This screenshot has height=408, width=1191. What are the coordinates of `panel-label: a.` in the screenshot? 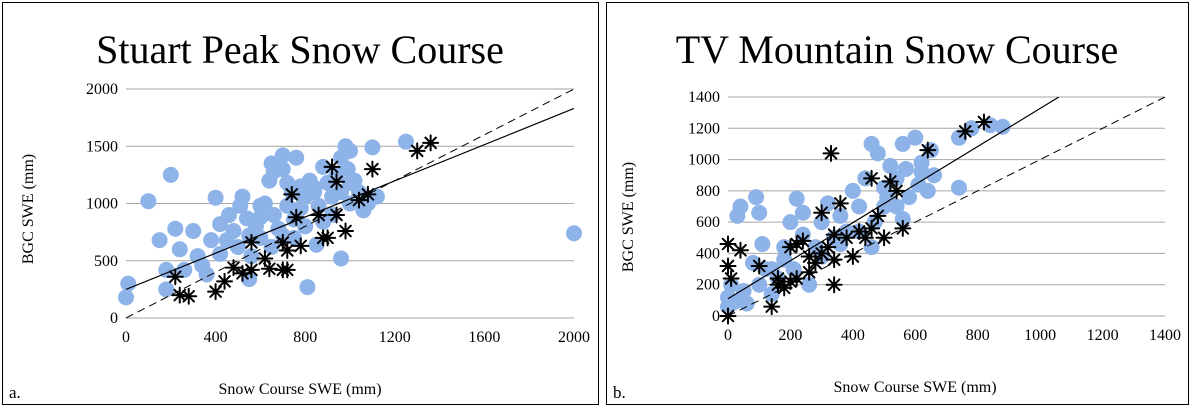 It's located at (15, 392).